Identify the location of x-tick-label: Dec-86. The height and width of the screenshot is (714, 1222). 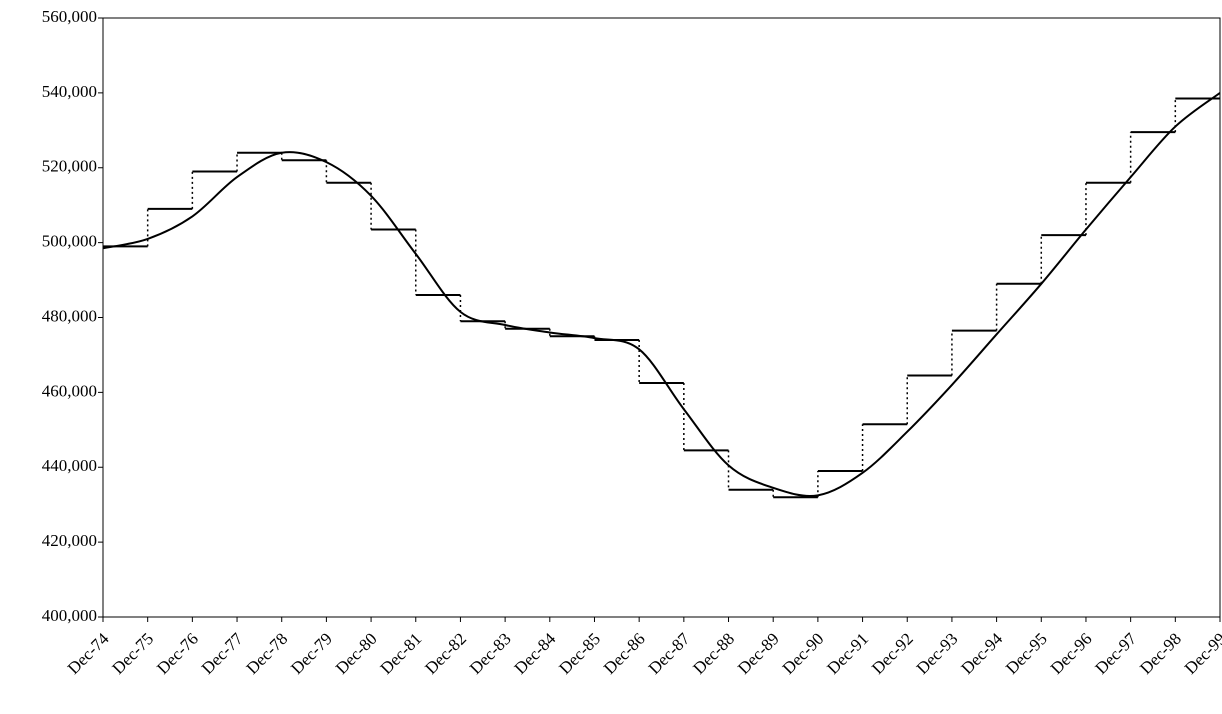
(624, 653).